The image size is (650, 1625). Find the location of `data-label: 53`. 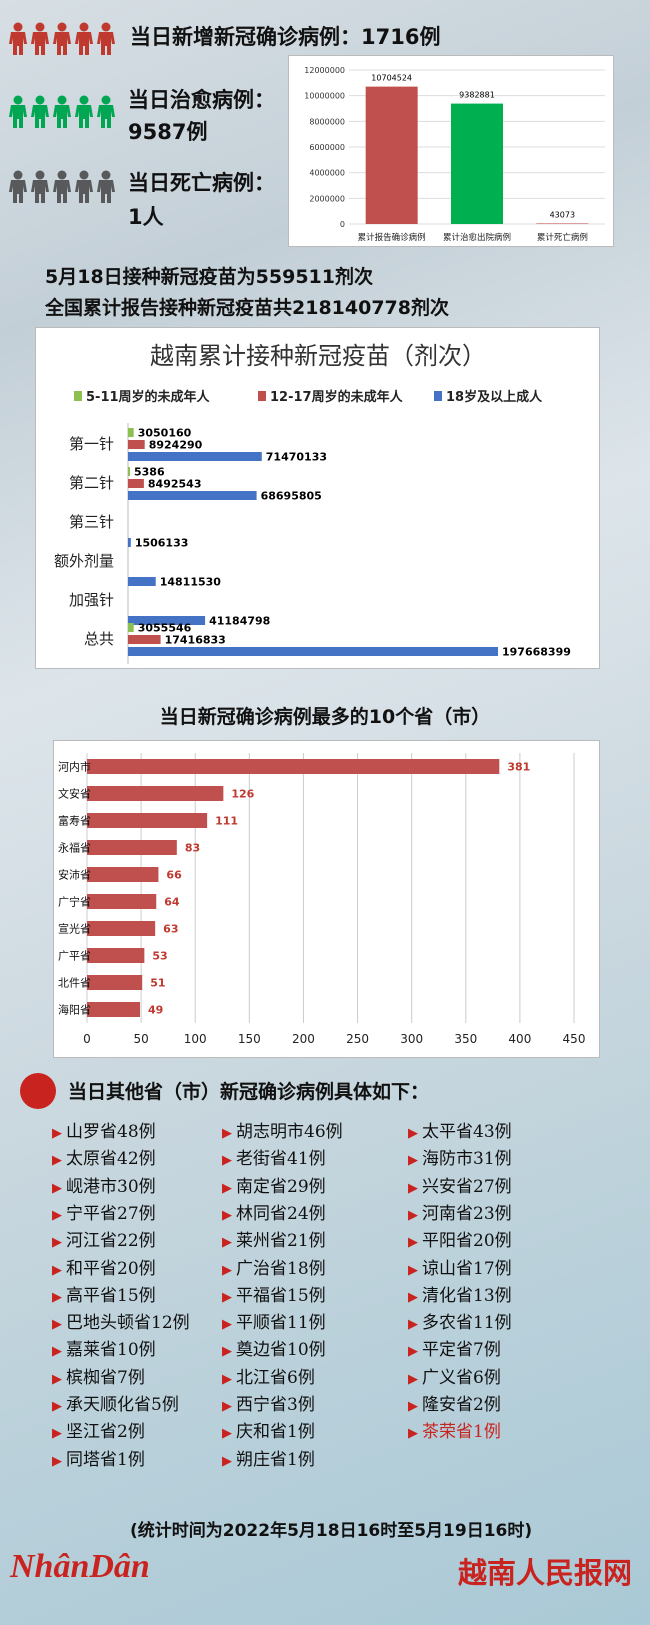

data-label: 53 is located at coordinates (159, 956).